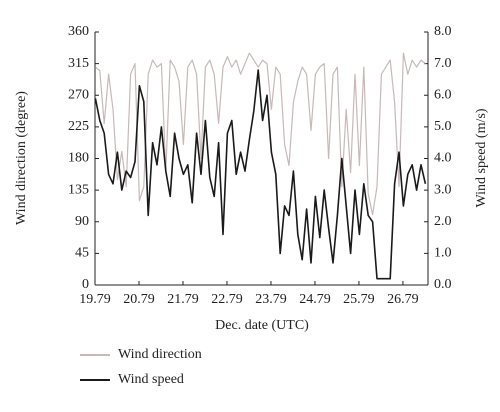  I want to click on y2-tick-label: 8.0, so click(443, 31).